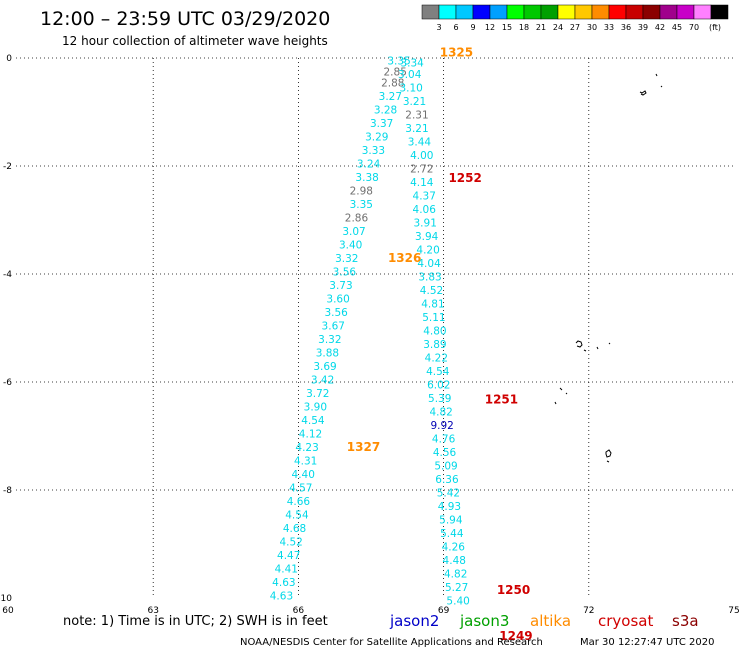  What do you see at coordinates (592, 27) in the screenshot?
I see `legend-label: 30` at bounding box center [592, 27].